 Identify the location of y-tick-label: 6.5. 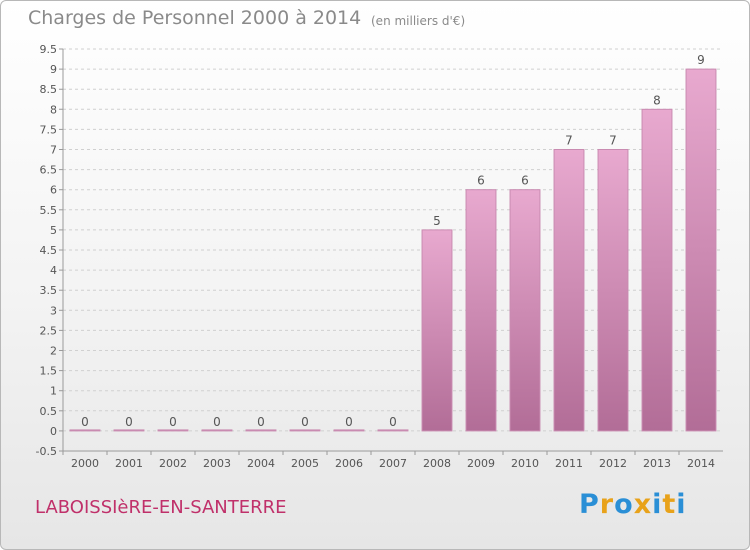
(49, 170).